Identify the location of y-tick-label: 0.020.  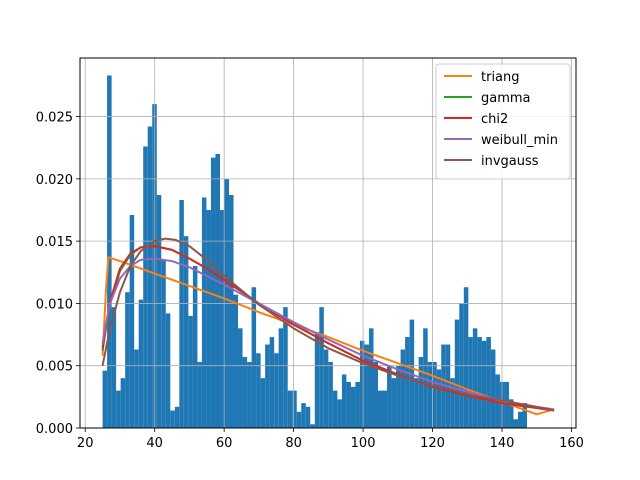
(54, 180).